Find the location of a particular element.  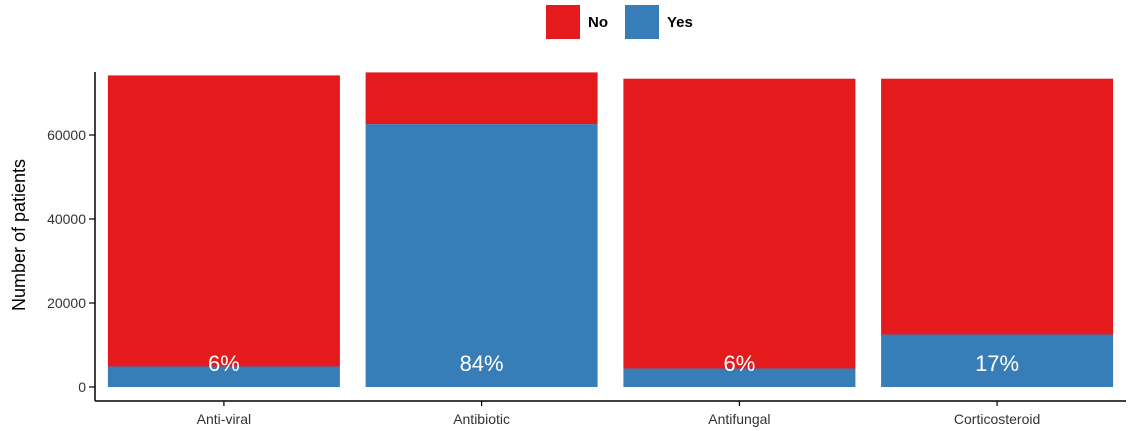

legend-swatch-no is located at coordinates (563, 22).